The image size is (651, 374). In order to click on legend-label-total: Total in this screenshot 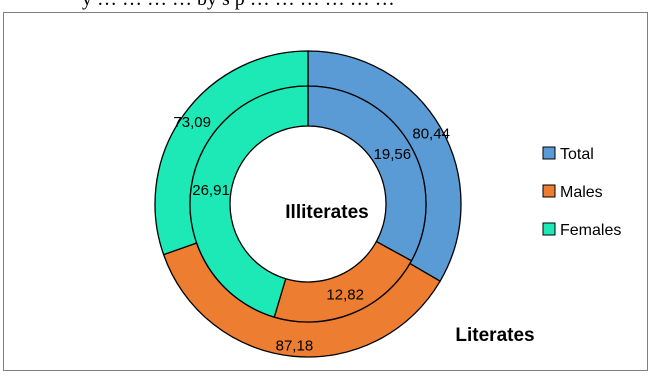, I will do `click(577, 154)`.